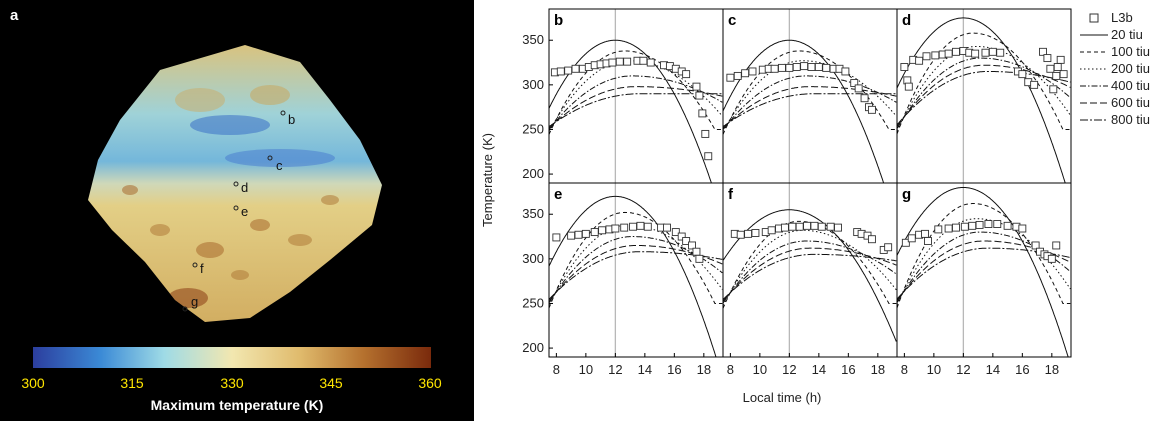 The width and height of the screenshot is (1167, 426). I want to click on point-label-c: c, so click(279, 165).